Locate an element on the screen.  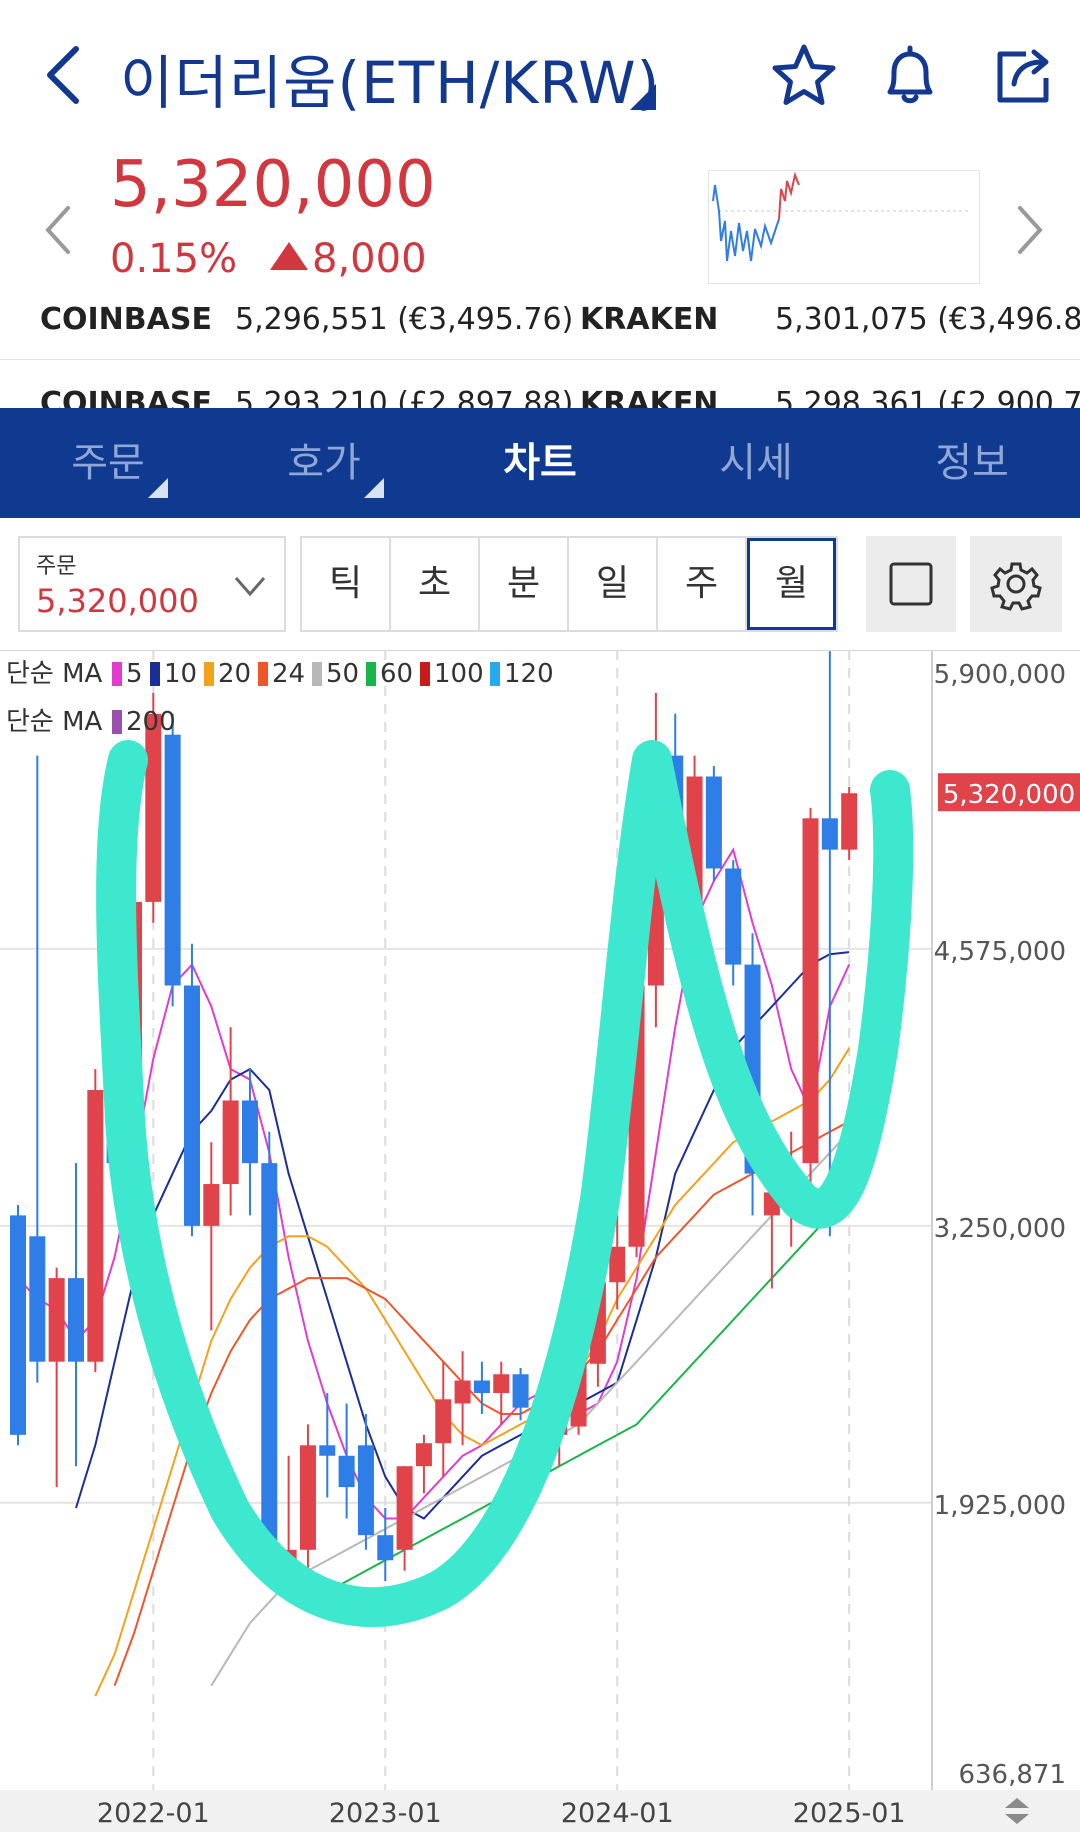
tab-market-price: 시세 is located at coordinates (756, 463).